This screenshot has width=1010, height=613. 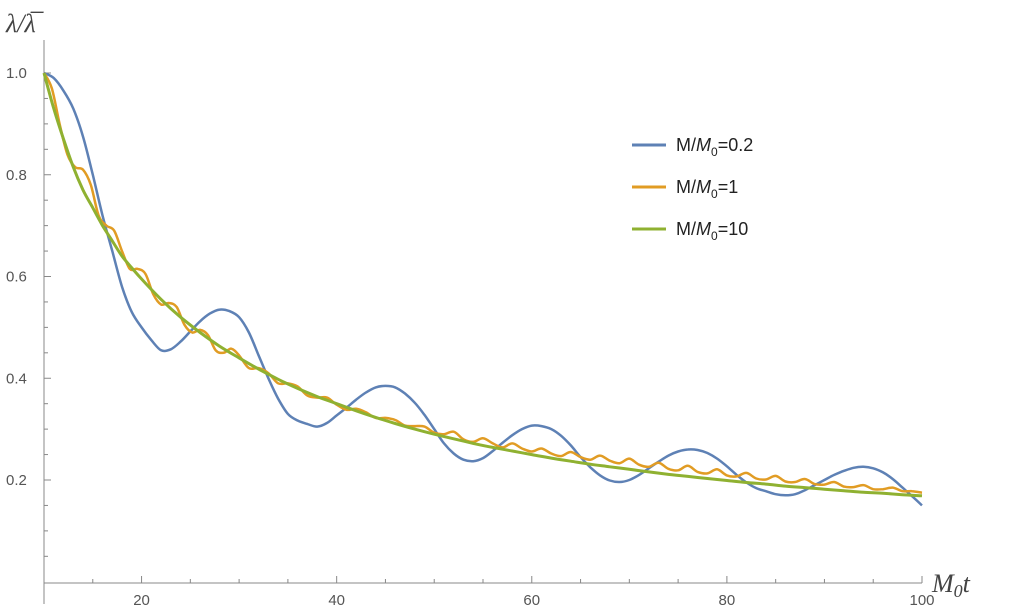 I want to click on x-tick-label: 60, so click(x=531, y=600).